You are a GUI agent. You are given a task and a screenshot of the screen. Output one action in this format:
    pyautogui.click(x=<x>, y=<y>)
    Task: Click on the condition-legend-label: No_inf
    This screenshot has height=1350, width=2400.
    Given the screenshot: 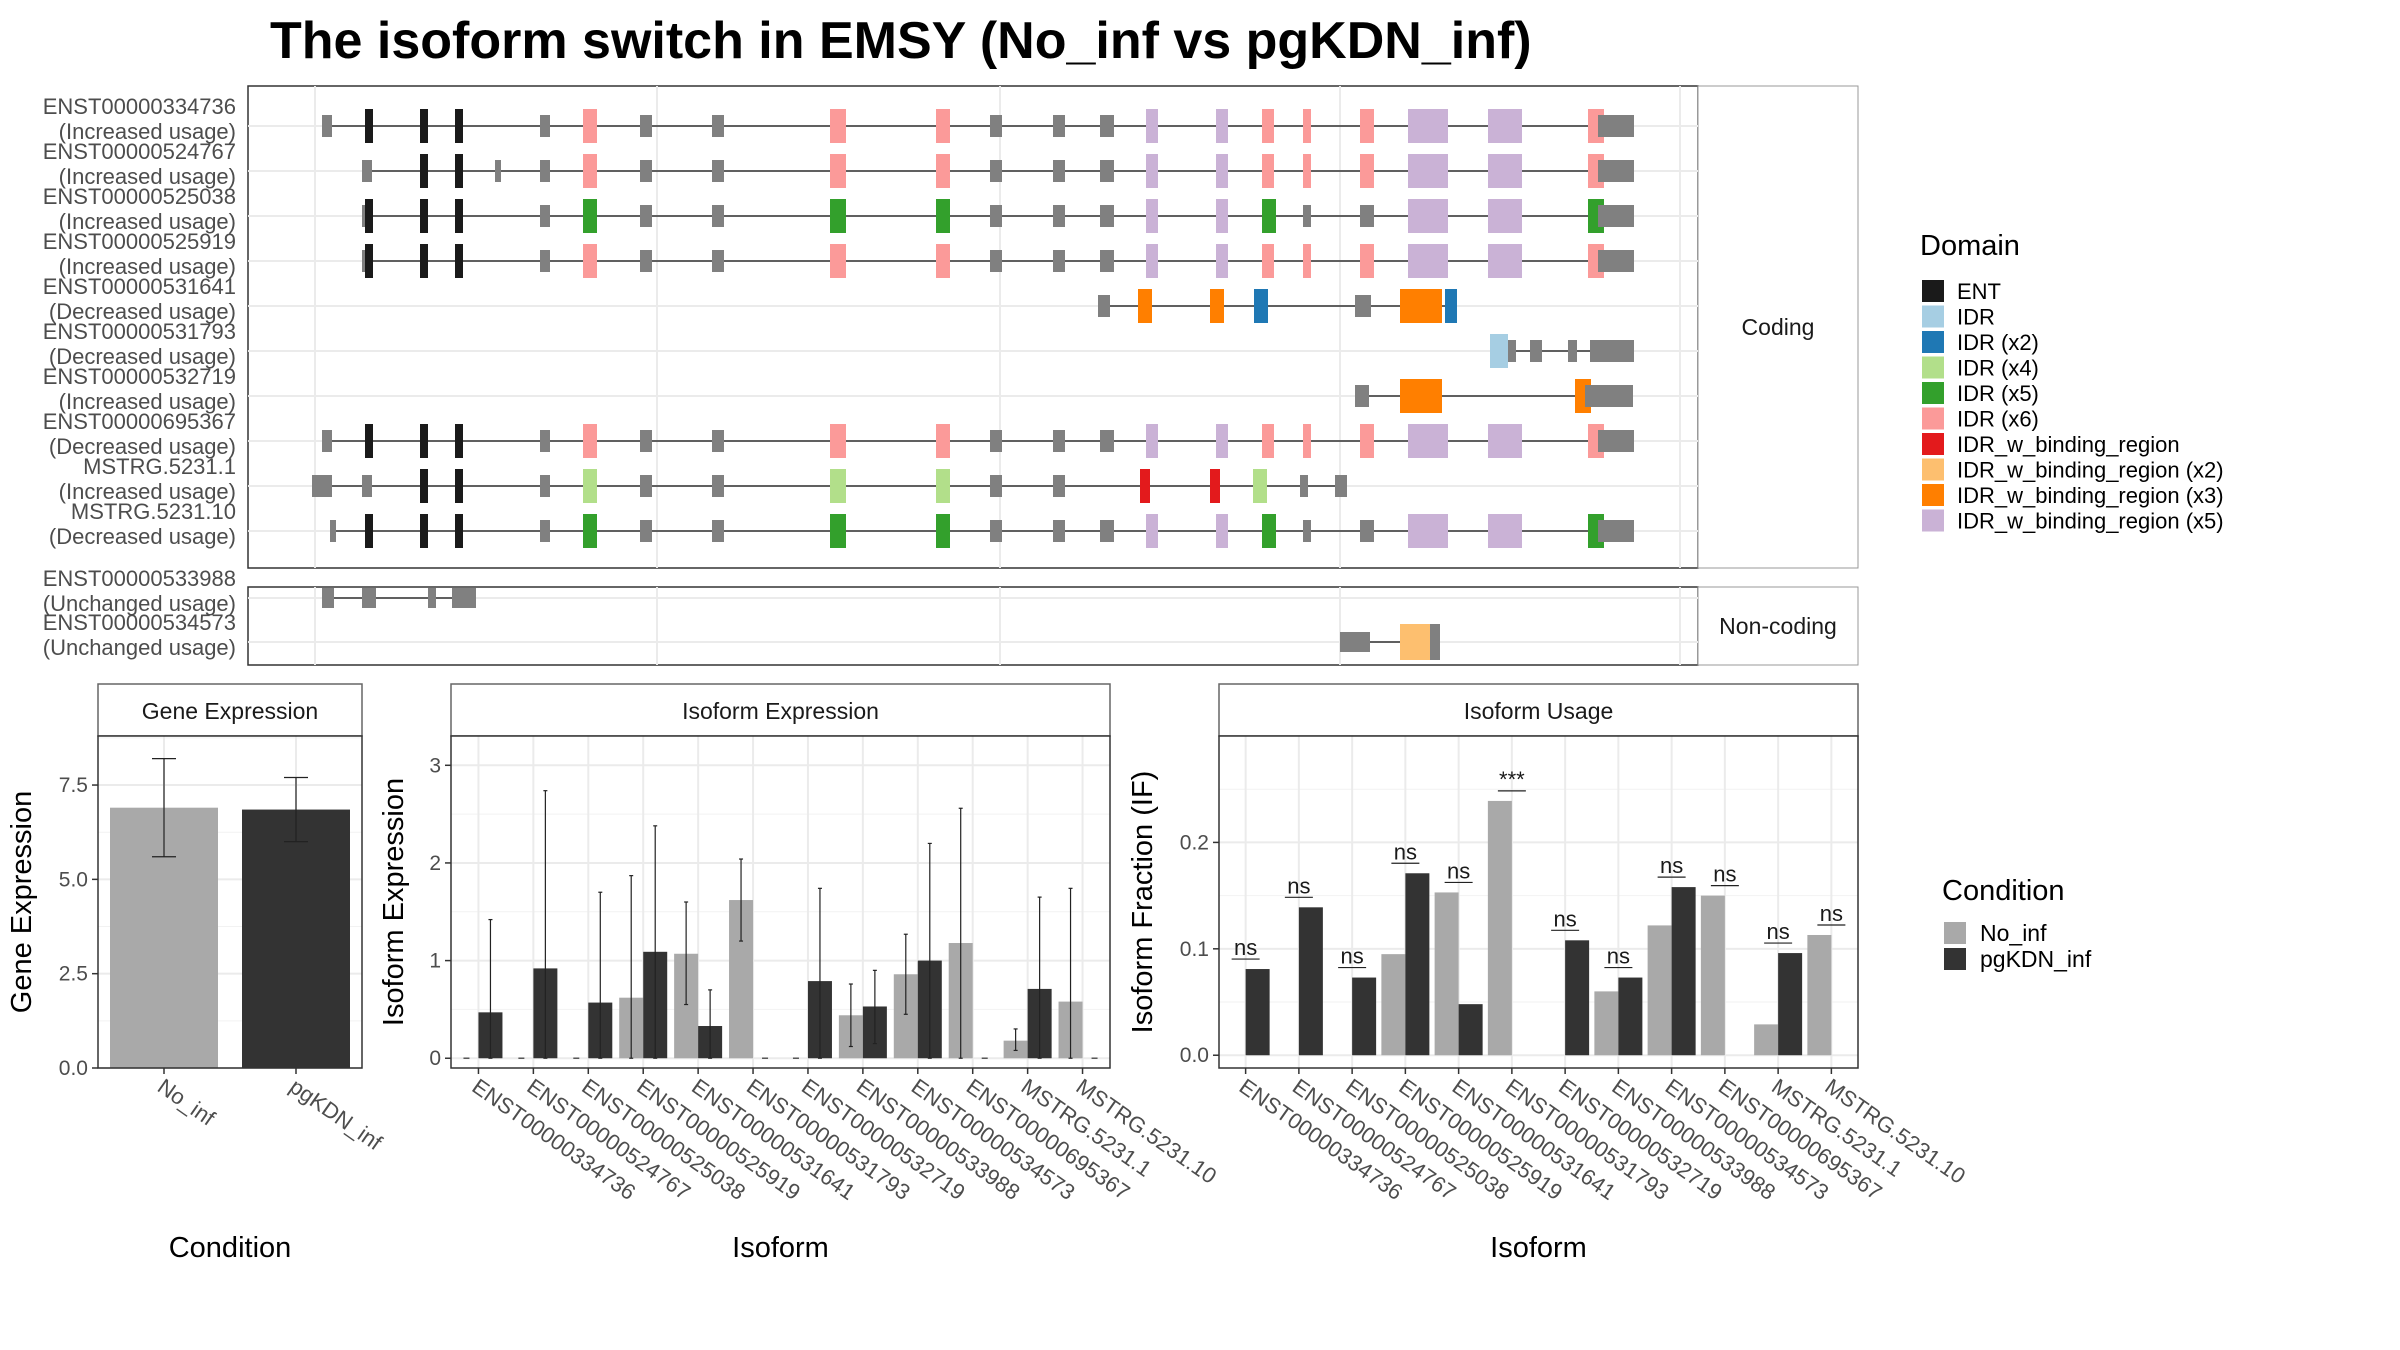 What is the action you would take?
    pyautogui.click(x=2013, y=933)
    